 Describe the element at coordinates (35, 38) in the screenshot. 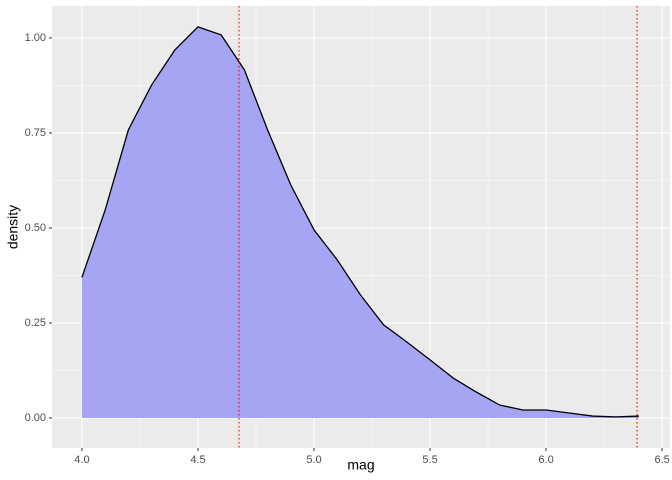

I see `y-tick-label: 1.00` at that location.